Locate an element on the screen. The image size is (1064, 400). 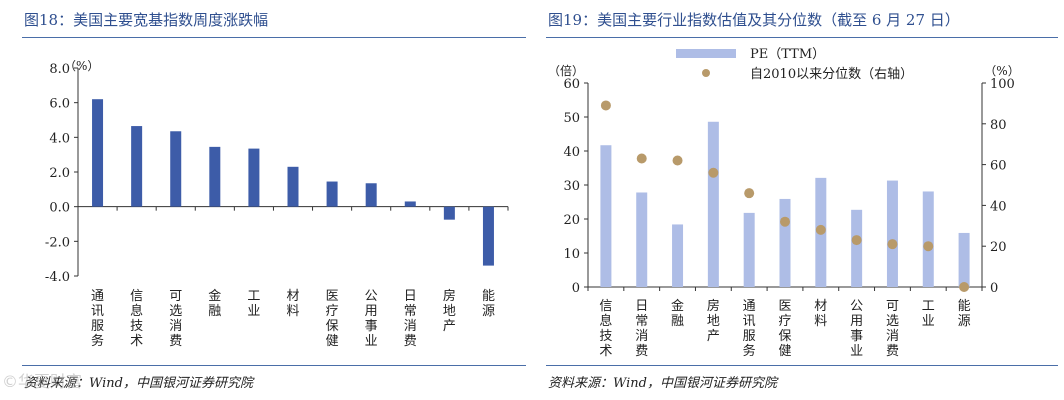
left-x-category-label: 工业 is located at coordinates (253, 304).